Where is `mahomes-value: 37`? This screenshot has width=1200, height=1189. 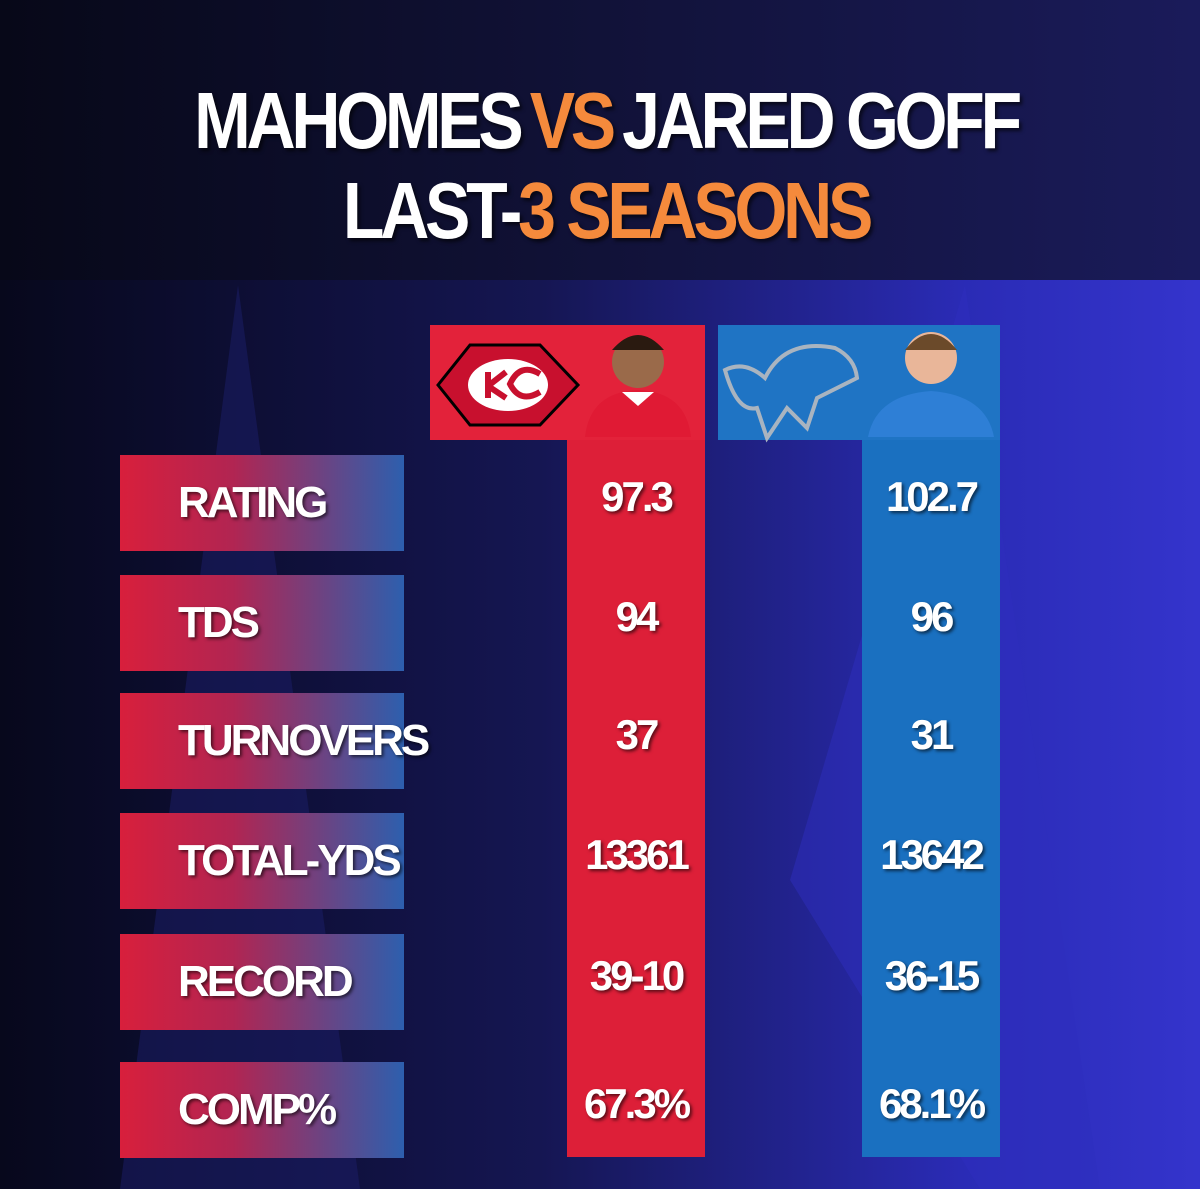
mahomes-value: 37 is located at coordinates (637, 734).